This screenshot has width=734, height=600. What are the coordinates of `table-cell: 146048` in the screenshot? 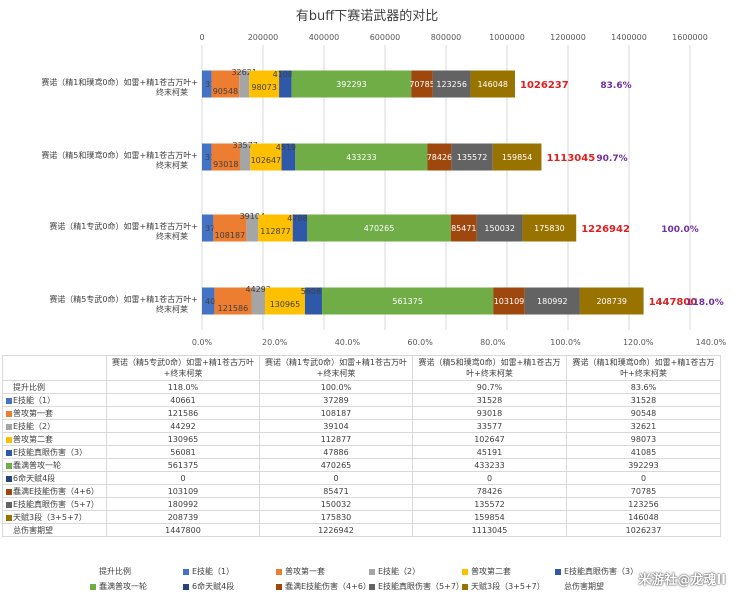 It's located at (643, 517).